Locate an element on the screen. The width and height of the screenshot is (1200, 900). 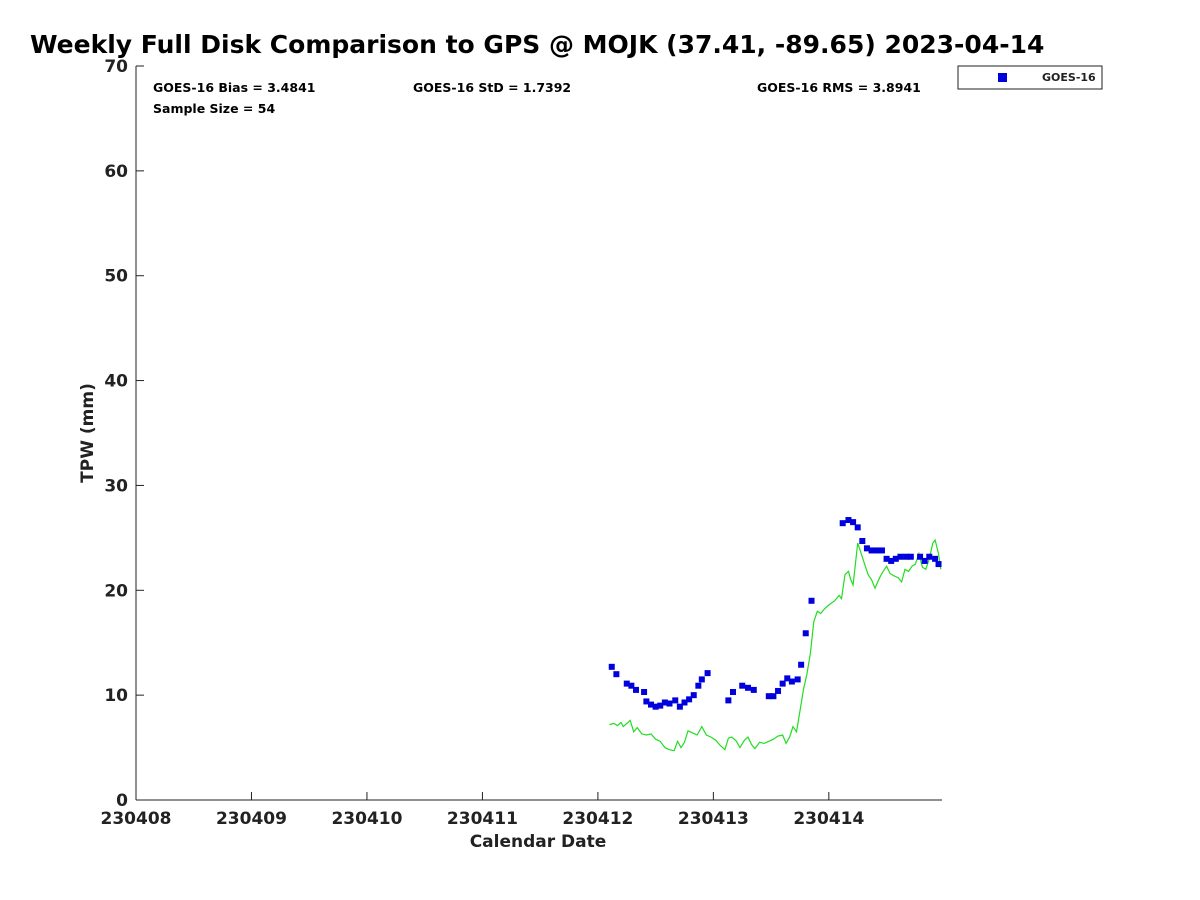
y-tick-label: 30 is located at coordinates (116, 486).